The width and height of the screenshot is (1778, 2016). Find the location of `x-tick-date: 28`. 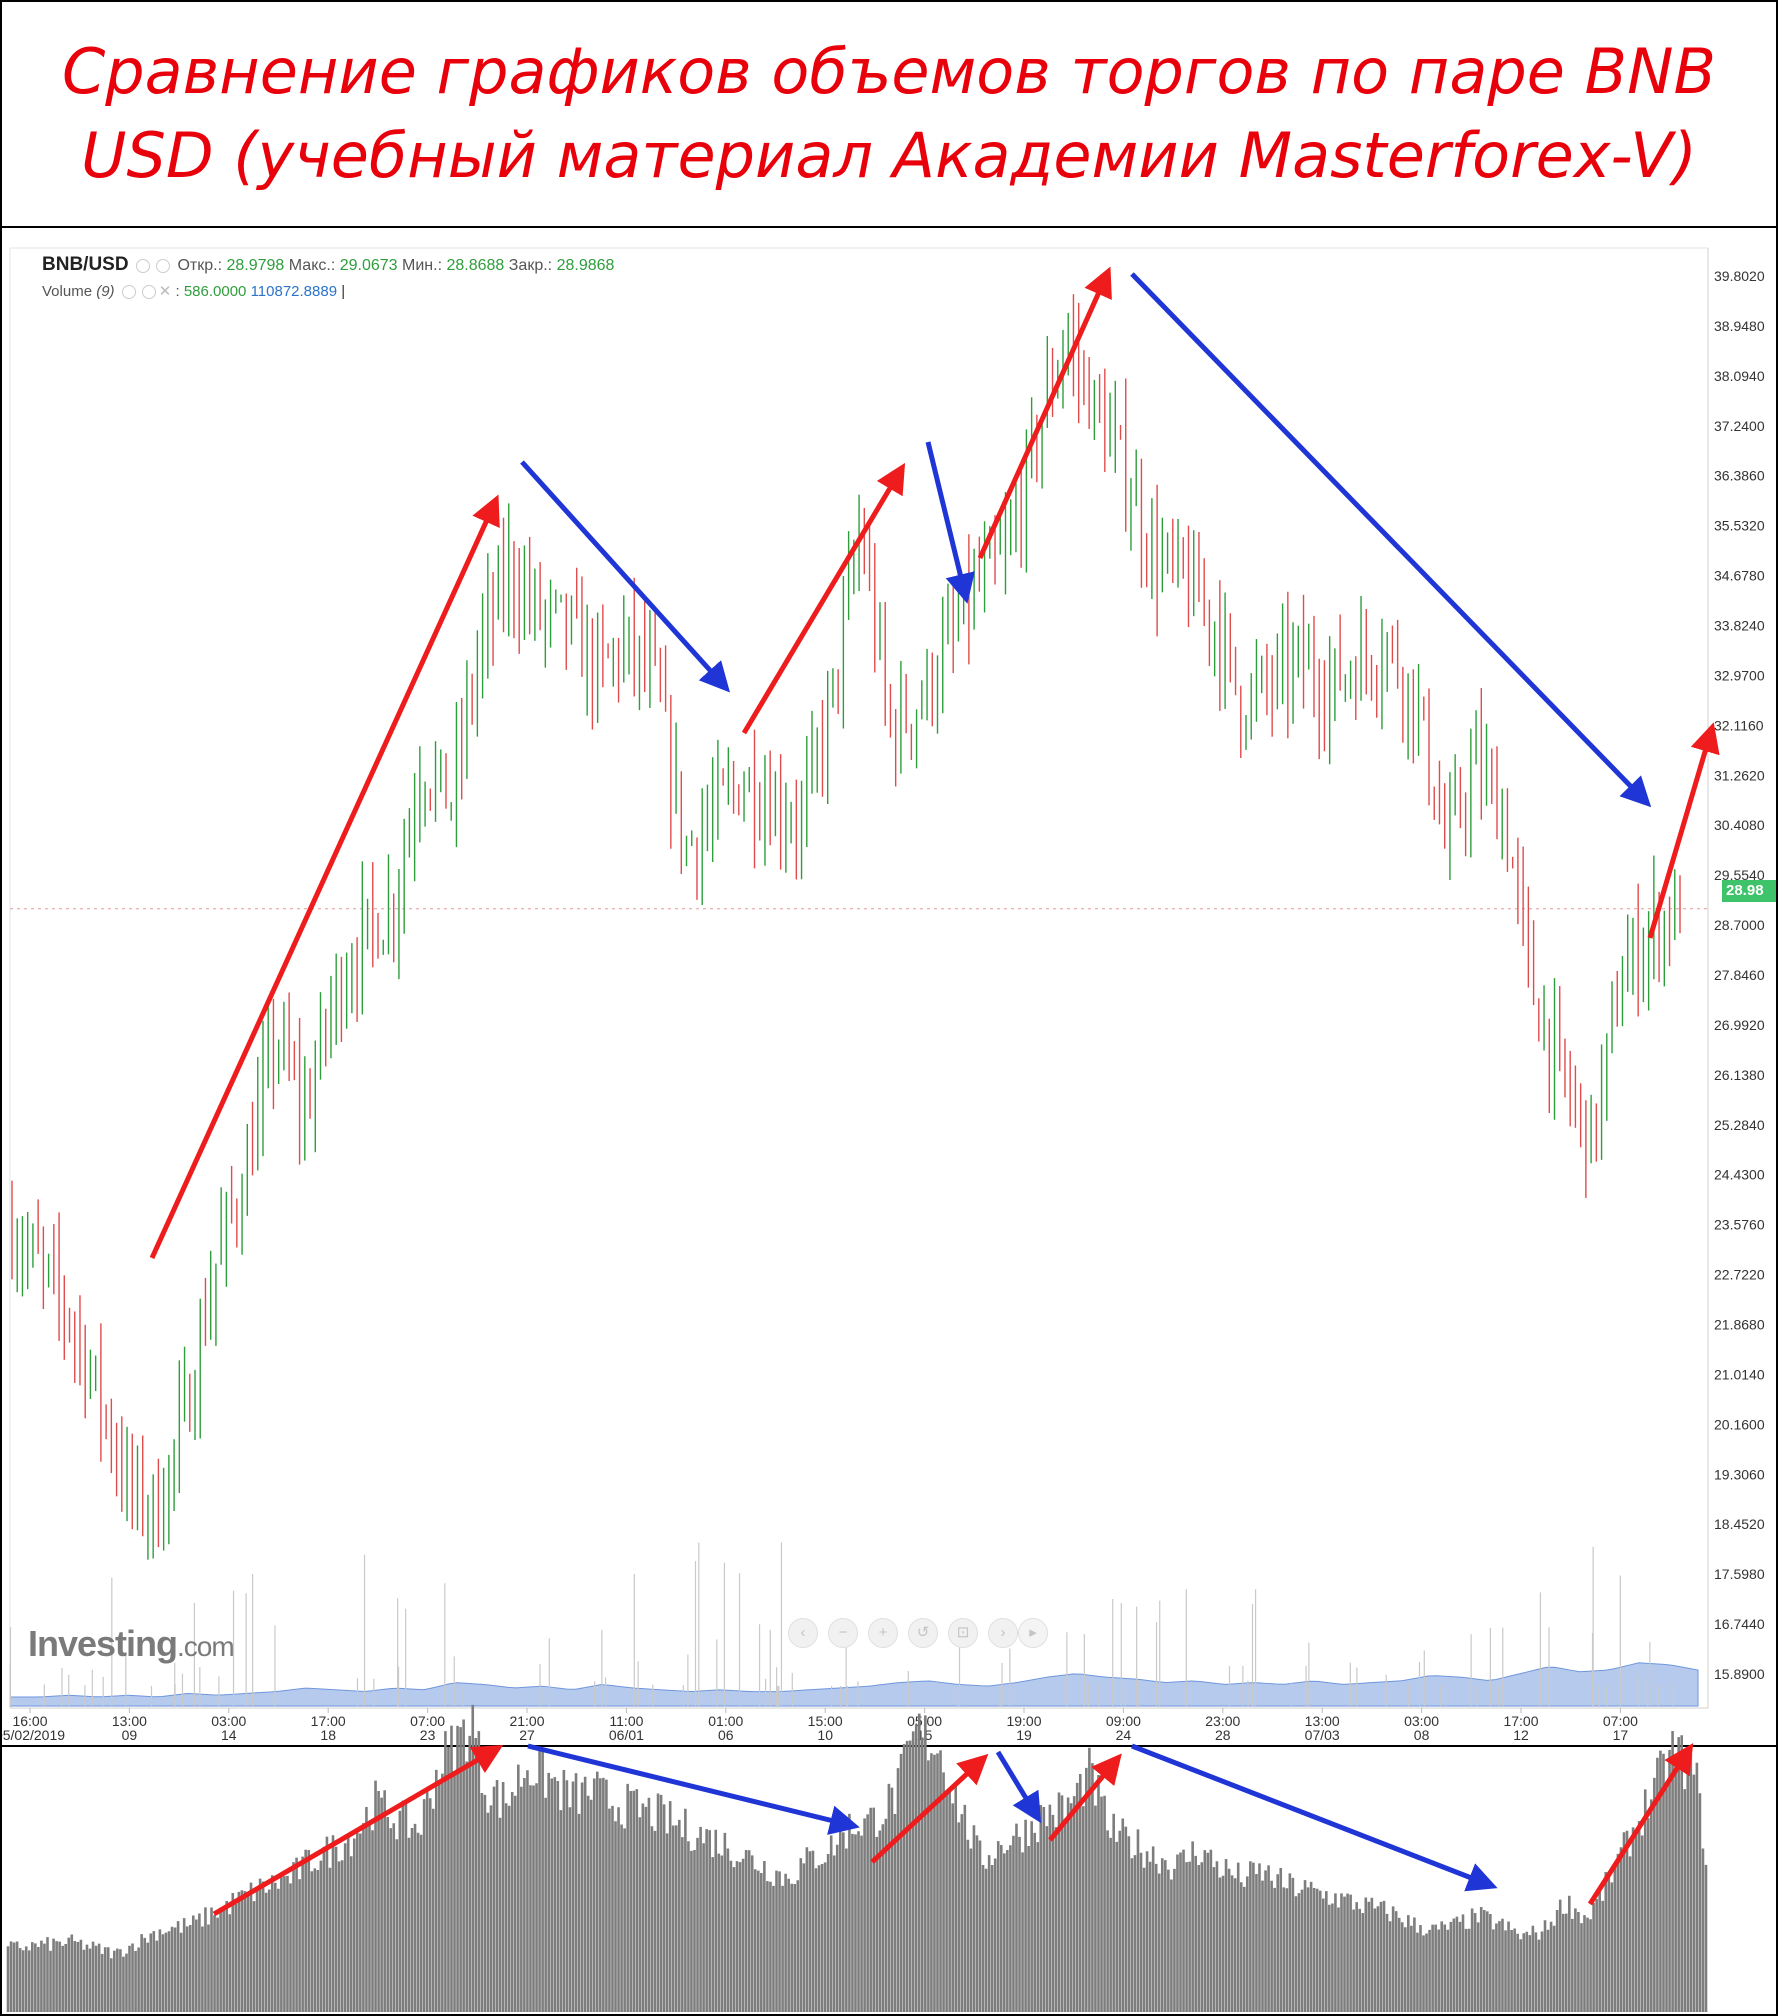

x-tick-date: 28 is located at coordinates (1223, 1735).